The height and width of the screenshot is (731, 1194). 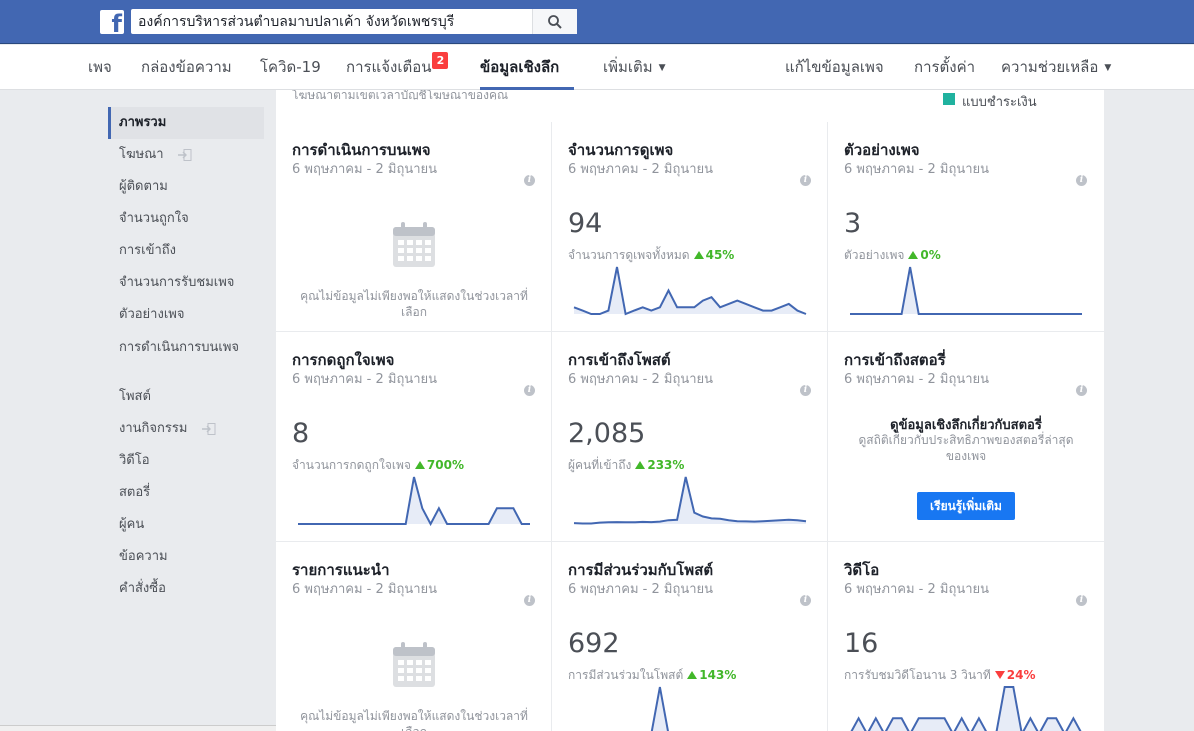 What do you see at coordinates (186, 155) in the screenshot?
I see `sidebar-item-ads: โฆษณา` at bounding box center [186, 155].